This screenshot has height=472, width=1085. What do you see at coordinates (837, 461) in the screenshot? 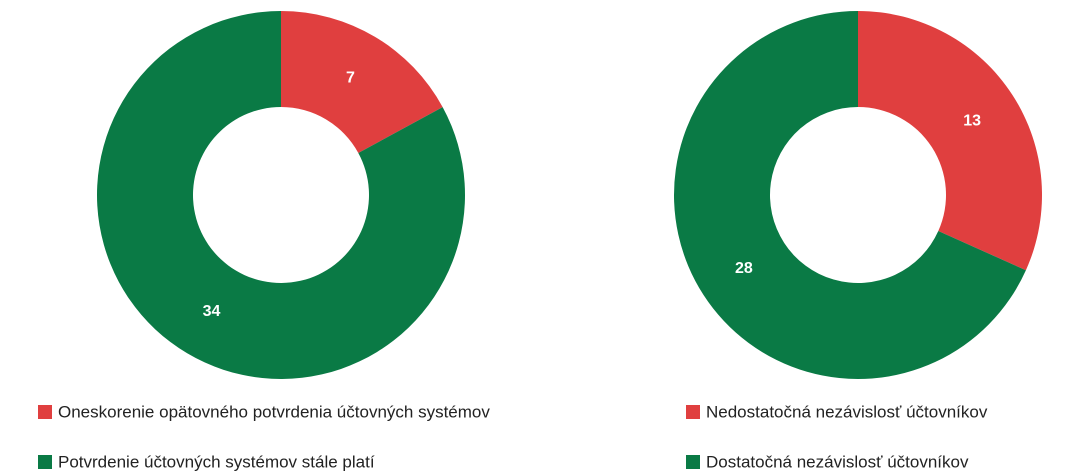
I see `legend-label: Dostatočná nezávislosť účtovníkov` at bounding box center [837, 461].